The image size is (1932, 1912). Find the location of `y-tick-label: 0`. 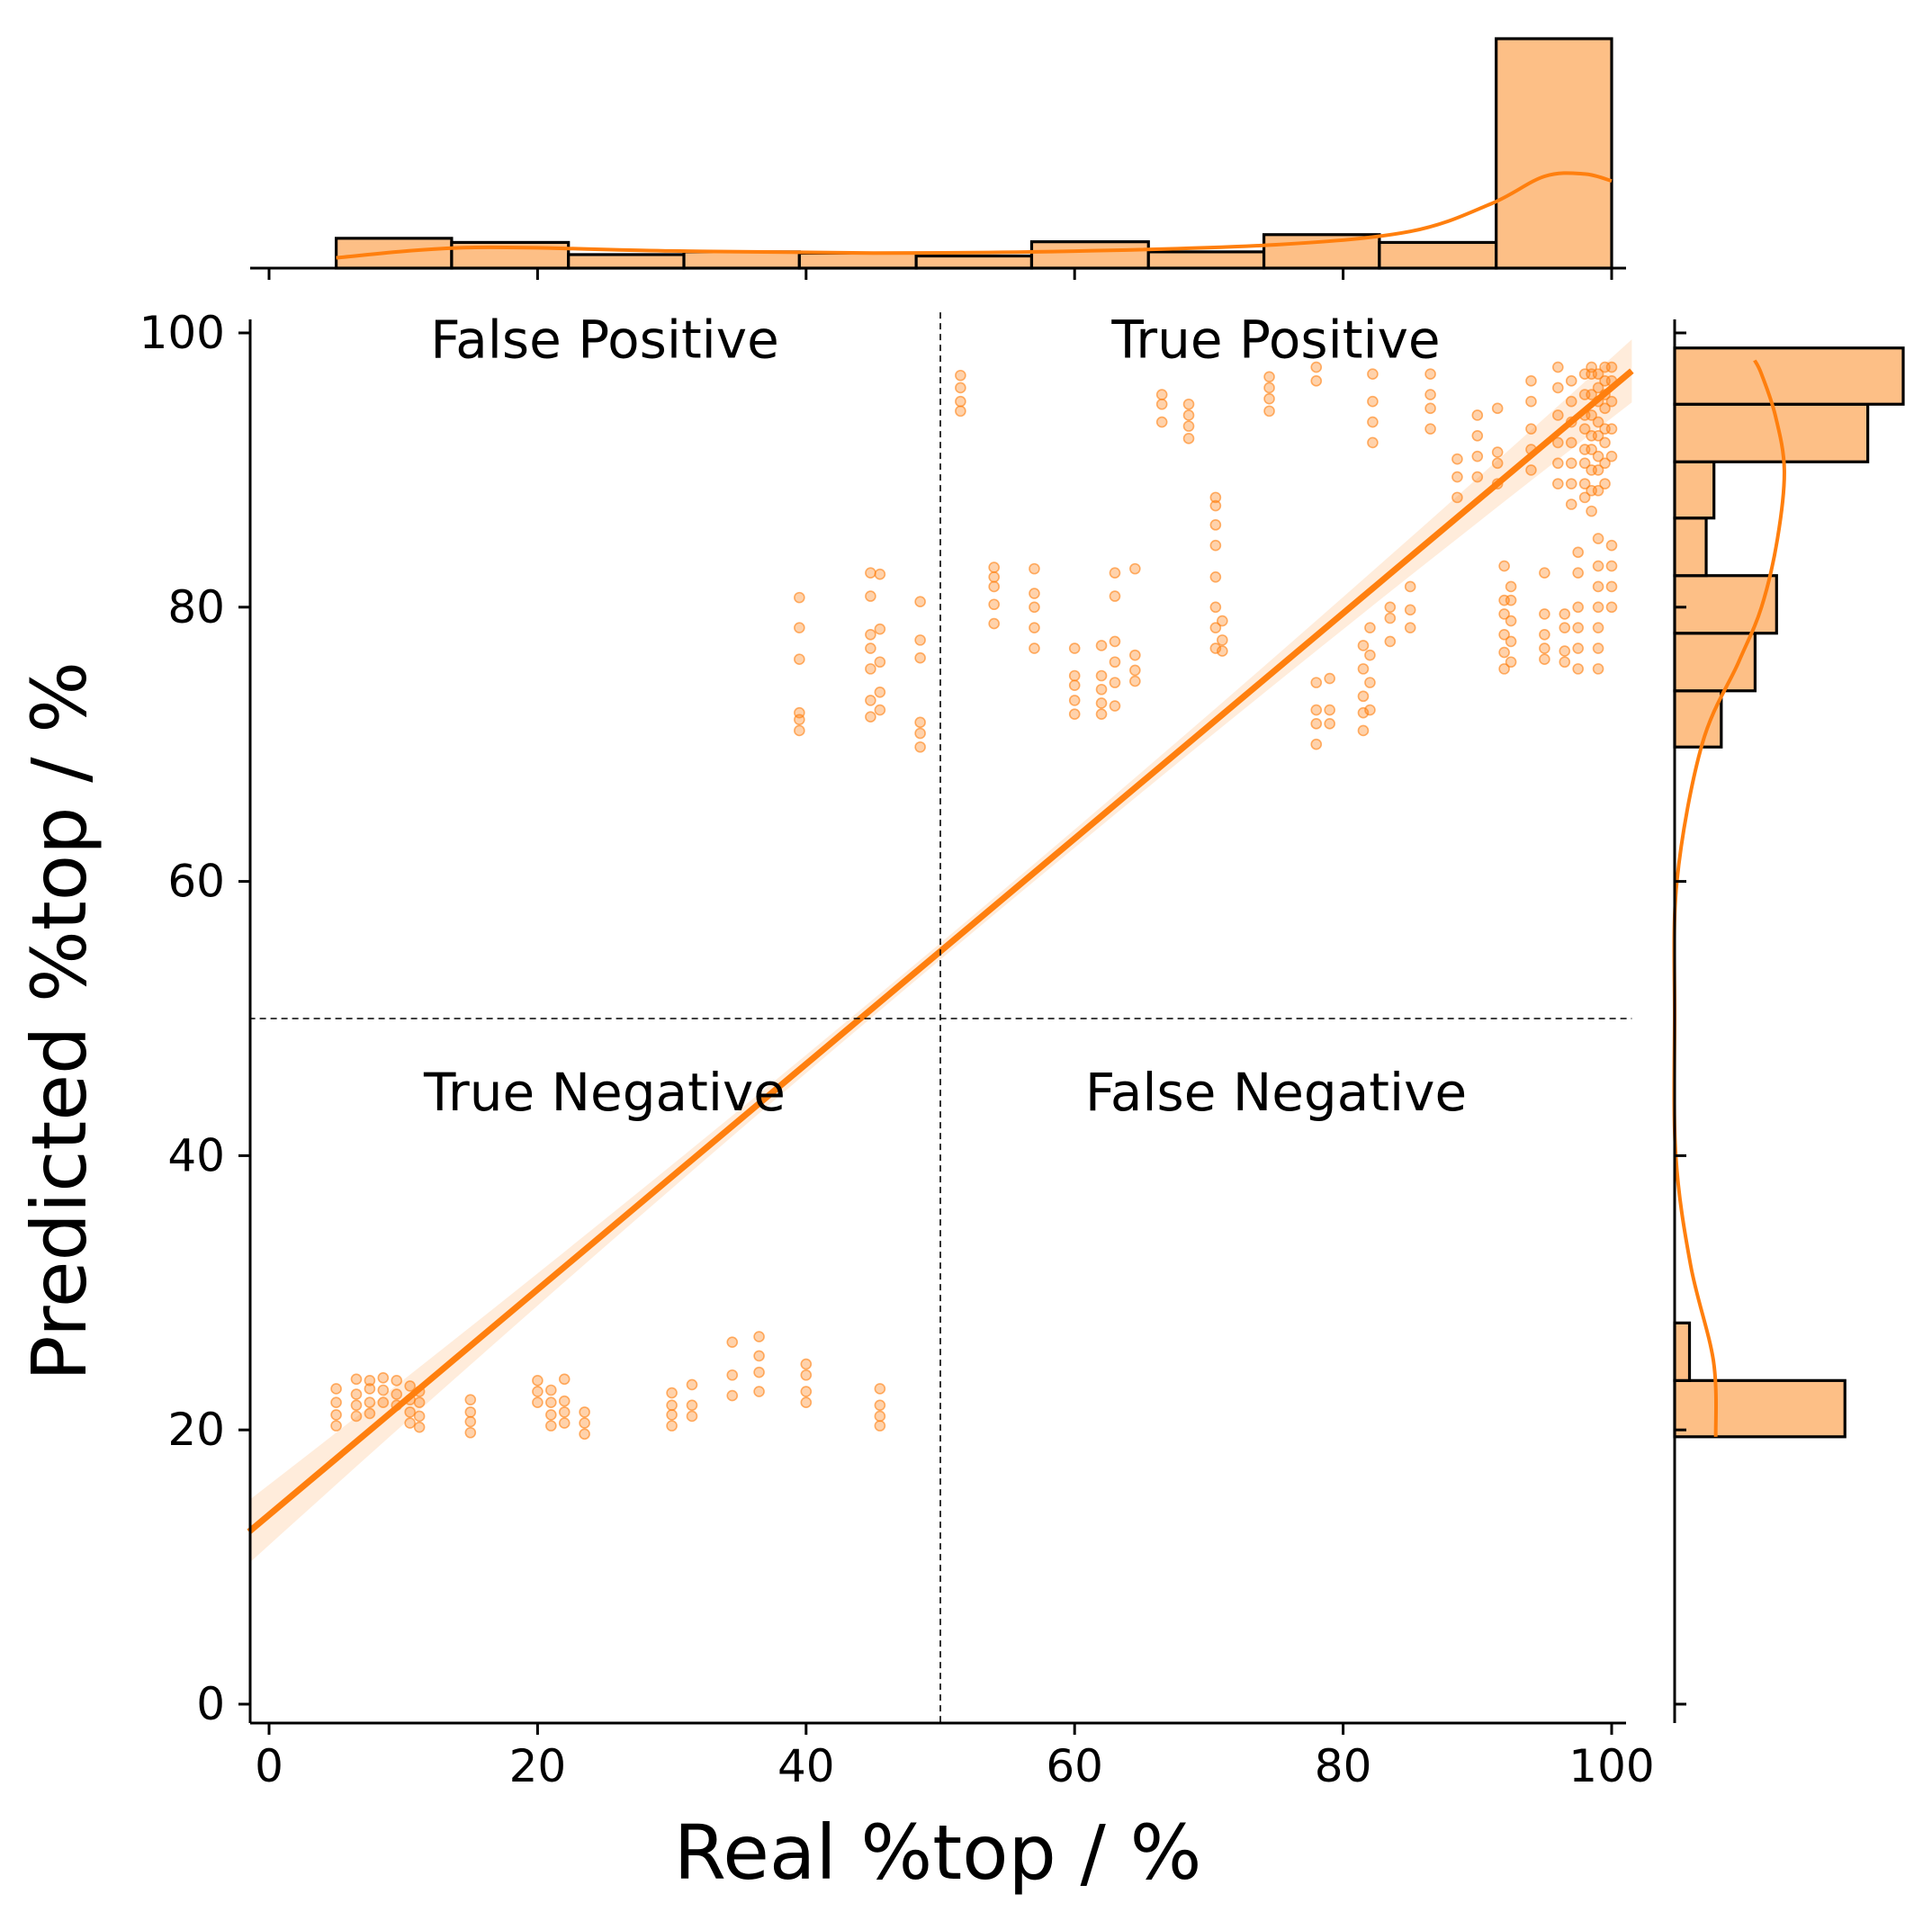

y-tick-label: 0 is located at coordinates (210, 1704).